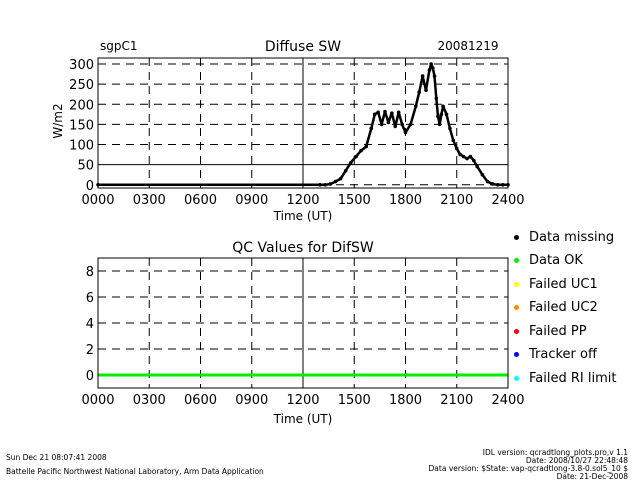 The image size is (640, 484). What do you see at coordinates (563, 284) in the screenshot?
I see `legend-label: Failed UC1` at bounding box center [563, 284].